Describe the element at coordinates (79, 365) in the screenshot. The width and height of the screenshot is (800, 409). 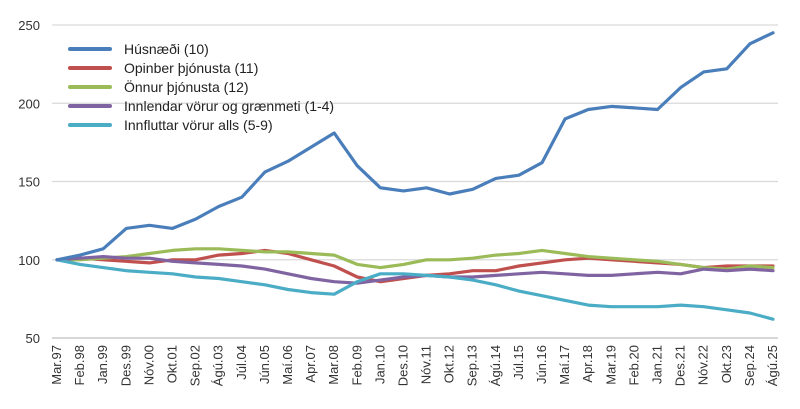
I see `x-tick-label: Feb.98` at that location.